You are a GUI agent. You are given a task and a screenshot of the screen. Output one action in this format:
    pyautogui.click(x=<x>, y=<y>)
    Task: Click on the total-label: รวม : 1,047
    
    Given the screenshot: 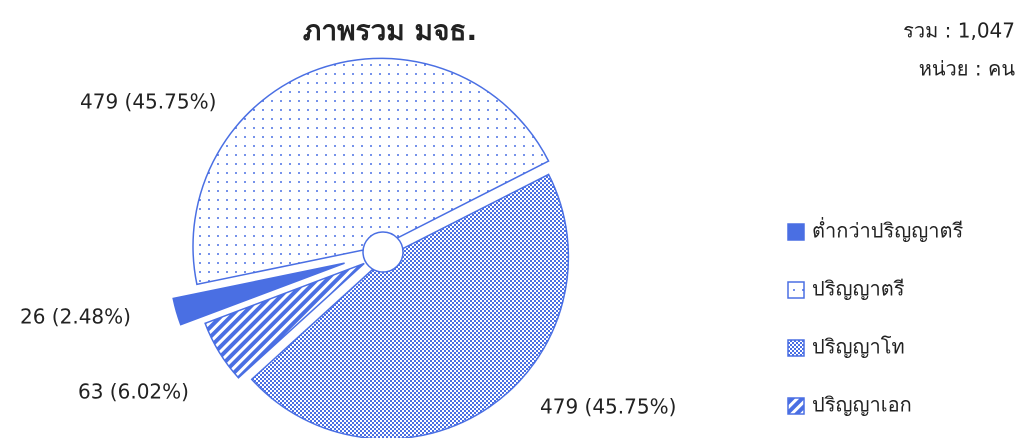 What is the action you would take?
    pyautogui.click(x=959, y=31)
    